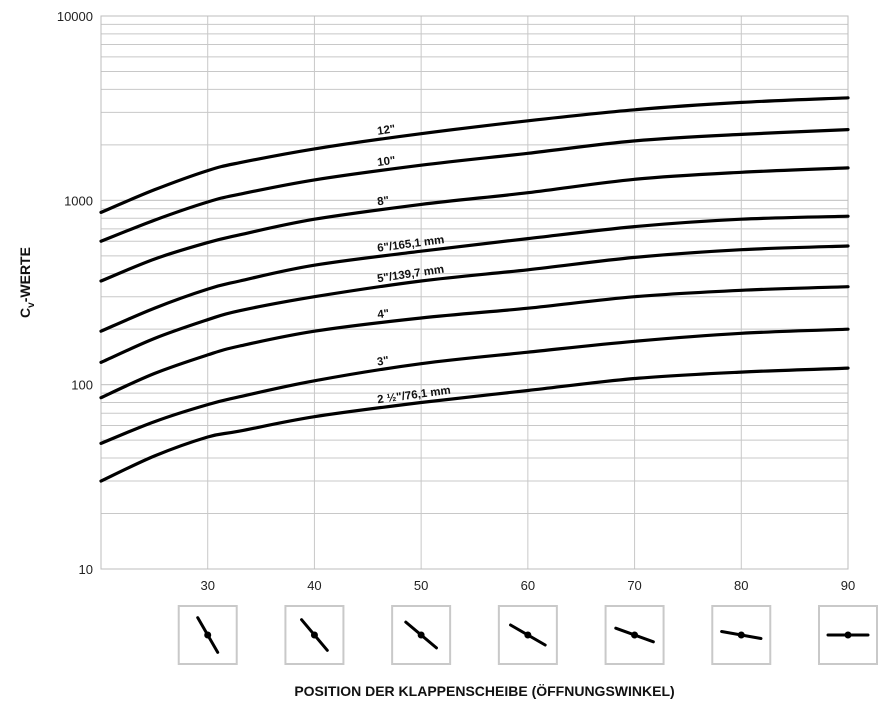 This screenshot has width=881, height=706. Describe the element at coordinates (383, 202) in the screenshot. I see `series-label: 8"` at that location.